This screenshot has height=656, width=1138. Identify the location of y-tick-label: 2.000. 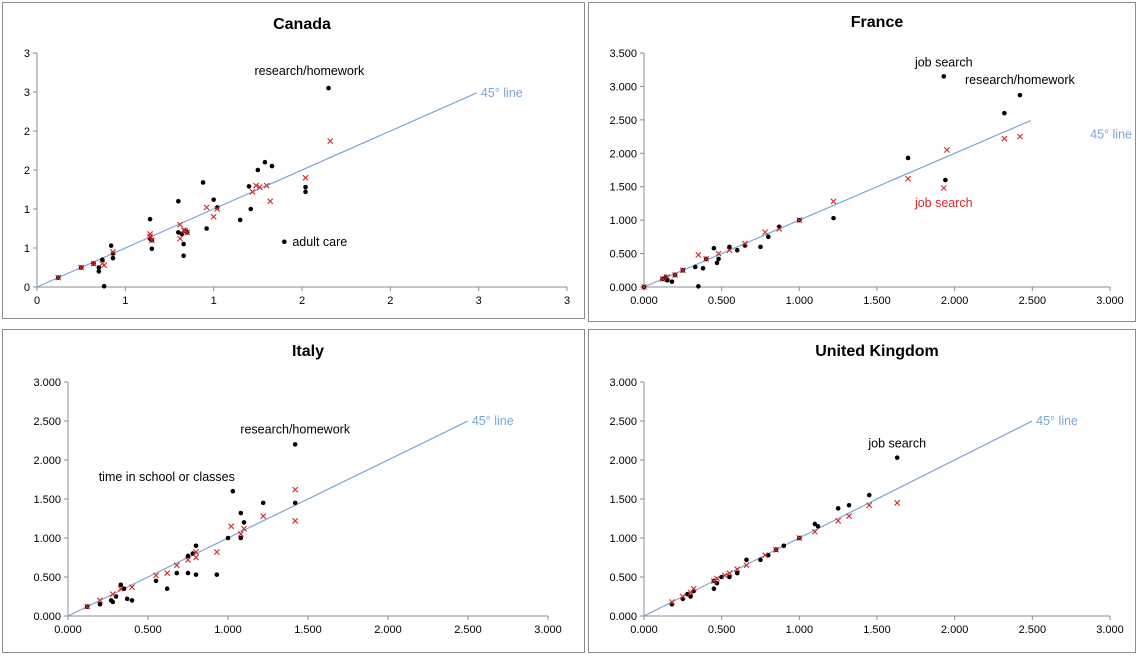
(47, 461).